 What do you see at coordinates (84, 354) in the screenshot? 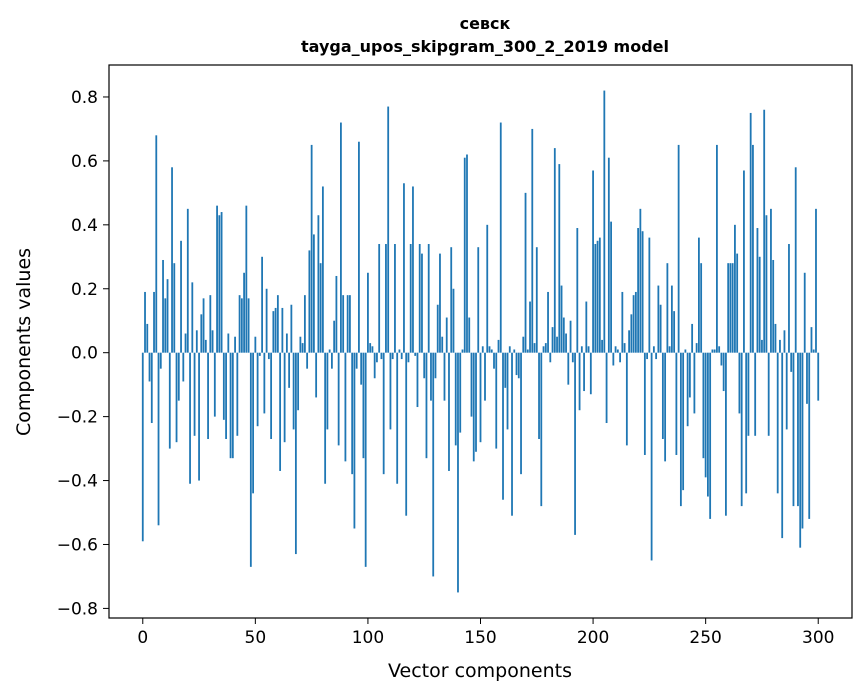
I see `y-tick-label: 0.0` at bounding box center [84, 354].